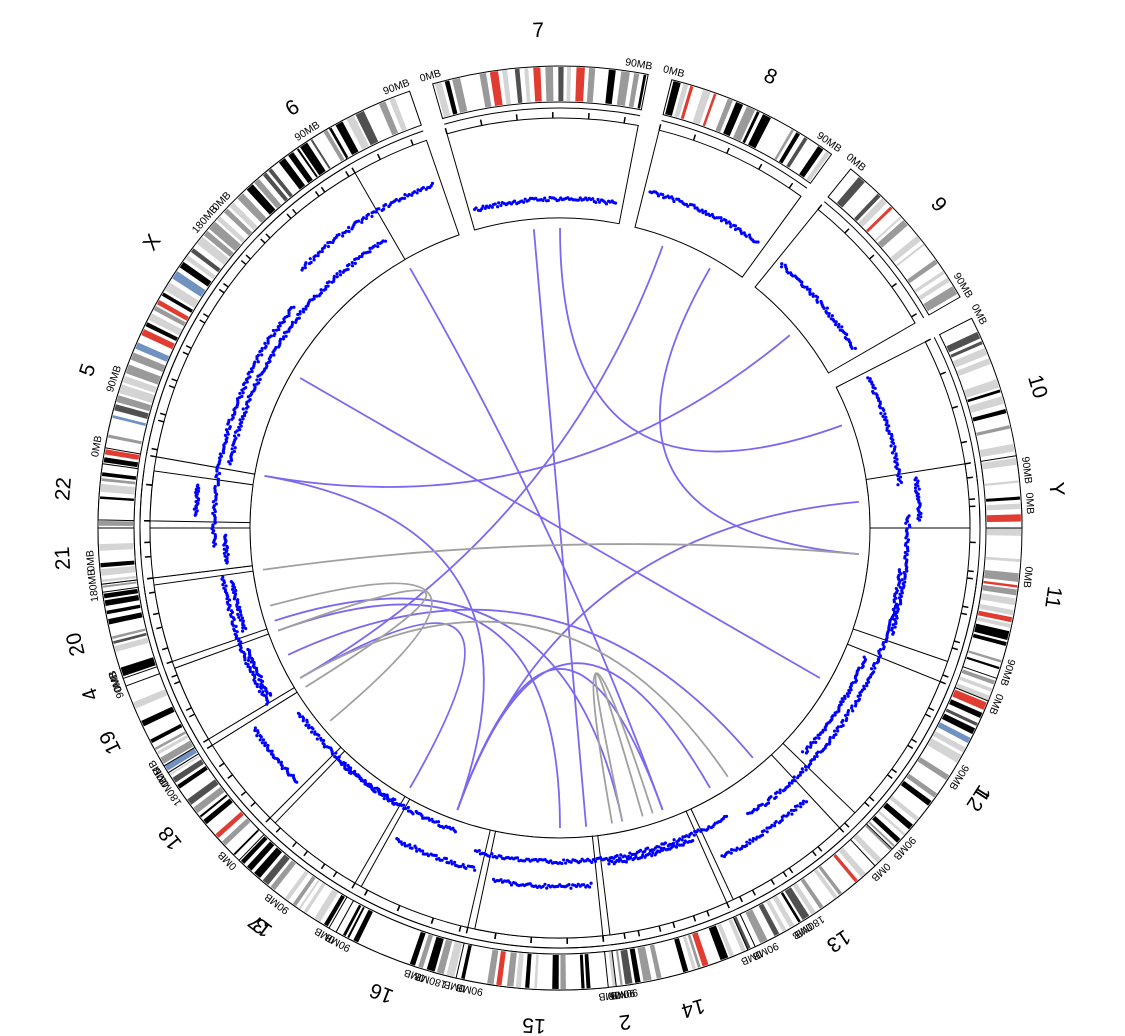  What do you see at coordinates (1053, 597) in the screenshot?
I see `chromosome-label: 11` at bounding box center [1053, 597].